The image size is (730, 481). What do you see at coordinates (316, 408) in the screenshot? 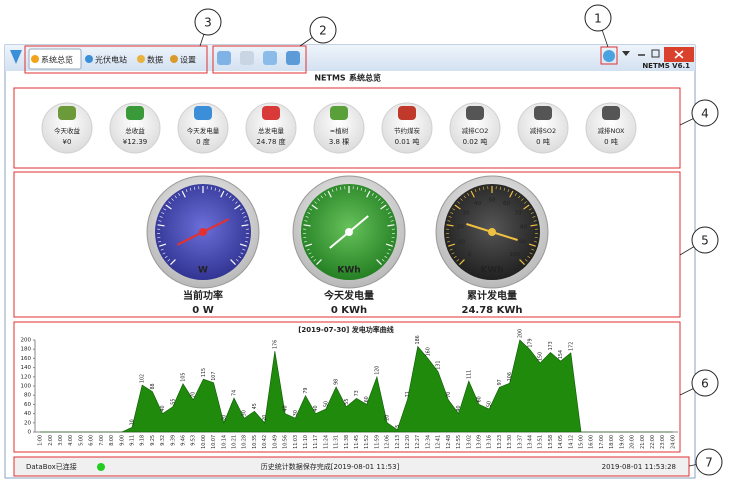
I see `value-label: 40` at bounding box center [316, 408].